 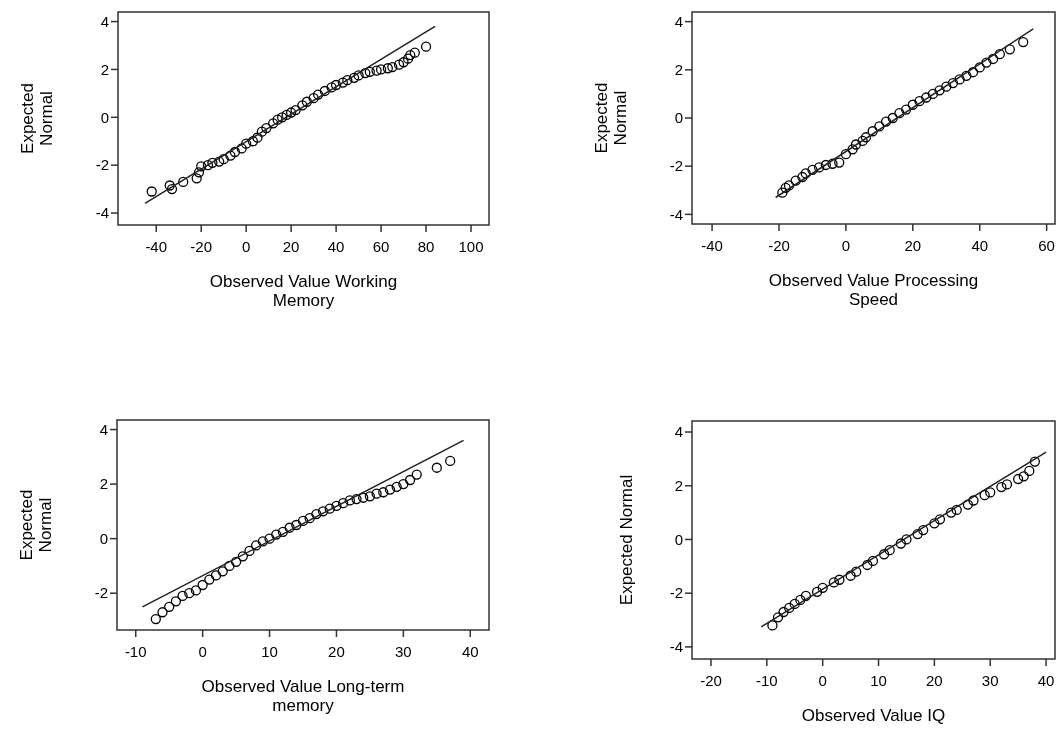 What do you see at coordinates (303, 291) in the screenshot?
I see `x-axis-title: Observed Value Working Memory` at bounding box center [303, 291].